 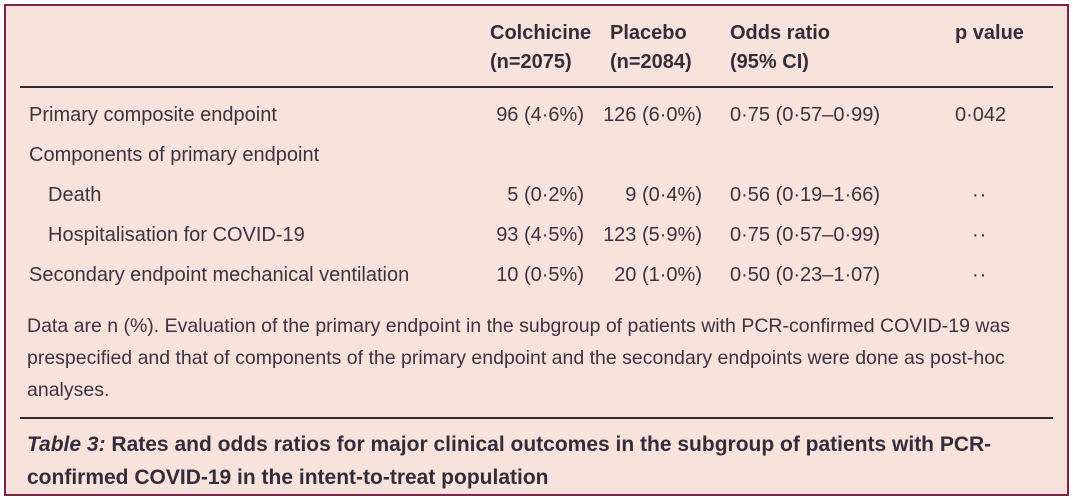 What do you see at coordinates (652, 115) in the screenshot?
I see `cell-placebo: 126 (6·0%)` at bounding box center [652, 115].